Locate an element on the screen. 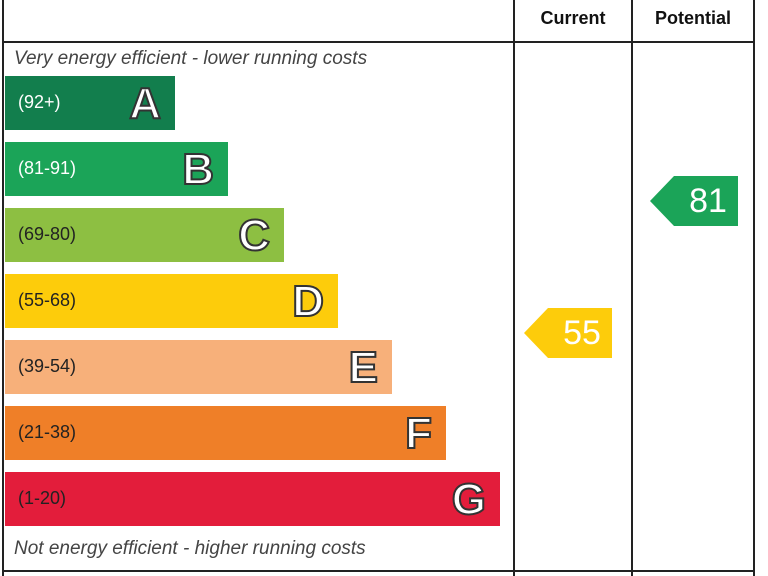 The width and height of the screenshot is (768, 576). band-range: (39-54) is located at coordinates (47, 366).